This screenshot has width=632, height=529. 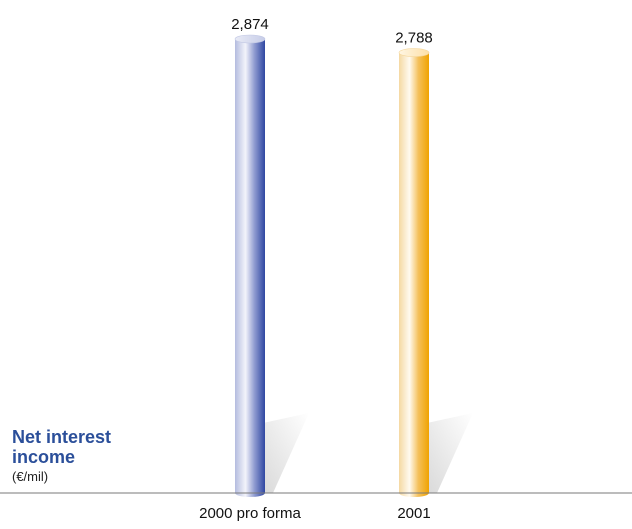 I want to click on value-label: 2,788, so click(x=414, y=38).